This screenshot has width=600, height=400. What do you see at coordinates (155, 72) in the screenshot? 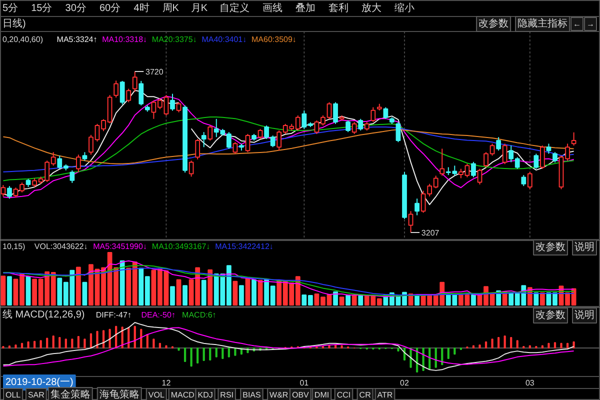
I see `annotation: 3720` at bounding box center [155, 72].